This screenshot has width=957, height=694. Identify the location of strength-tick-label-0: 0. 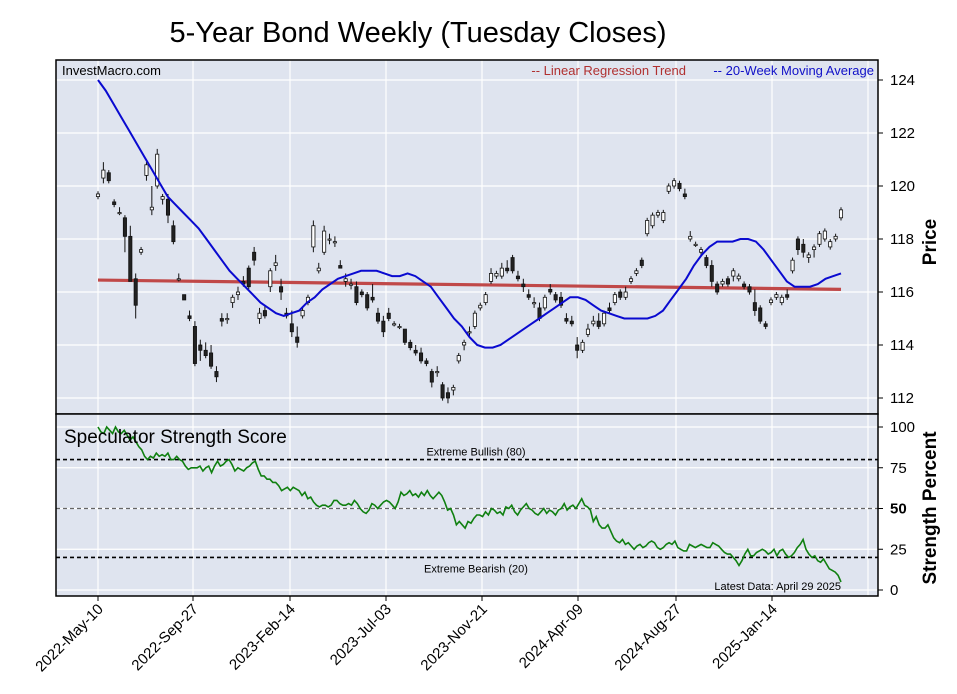
(894, 590).